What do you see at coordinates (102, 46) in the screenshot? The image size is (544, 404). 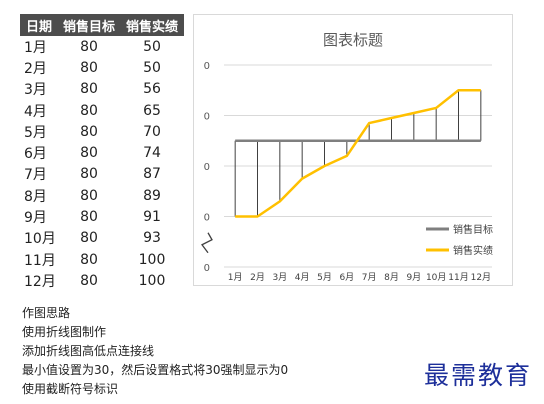 I see `table-row: 1月 80 50` at bounding box center [102, 46].